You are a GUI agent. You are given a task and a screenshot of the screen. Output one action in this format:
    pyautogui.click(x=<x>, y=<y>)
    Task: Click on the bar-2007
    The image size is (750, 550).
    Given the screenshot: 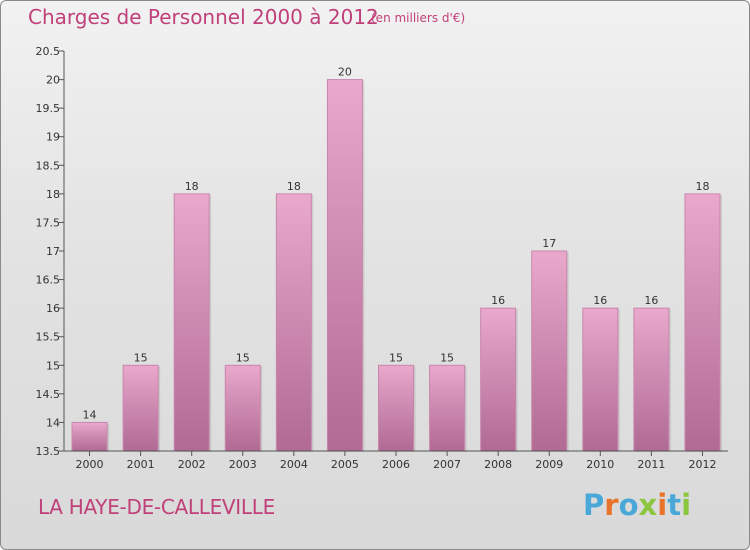 What is the action you would take?
    pyautogui.click(x=447, y=408)
    